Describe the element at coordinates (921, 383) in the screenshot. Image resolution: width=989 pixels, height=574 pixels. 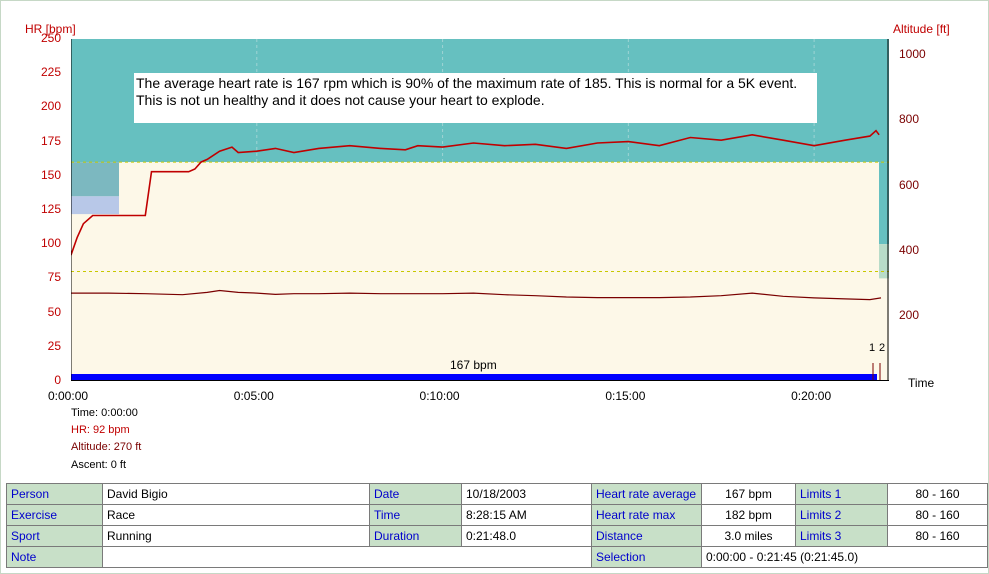
I see `time-axis-title: Time` at that location.